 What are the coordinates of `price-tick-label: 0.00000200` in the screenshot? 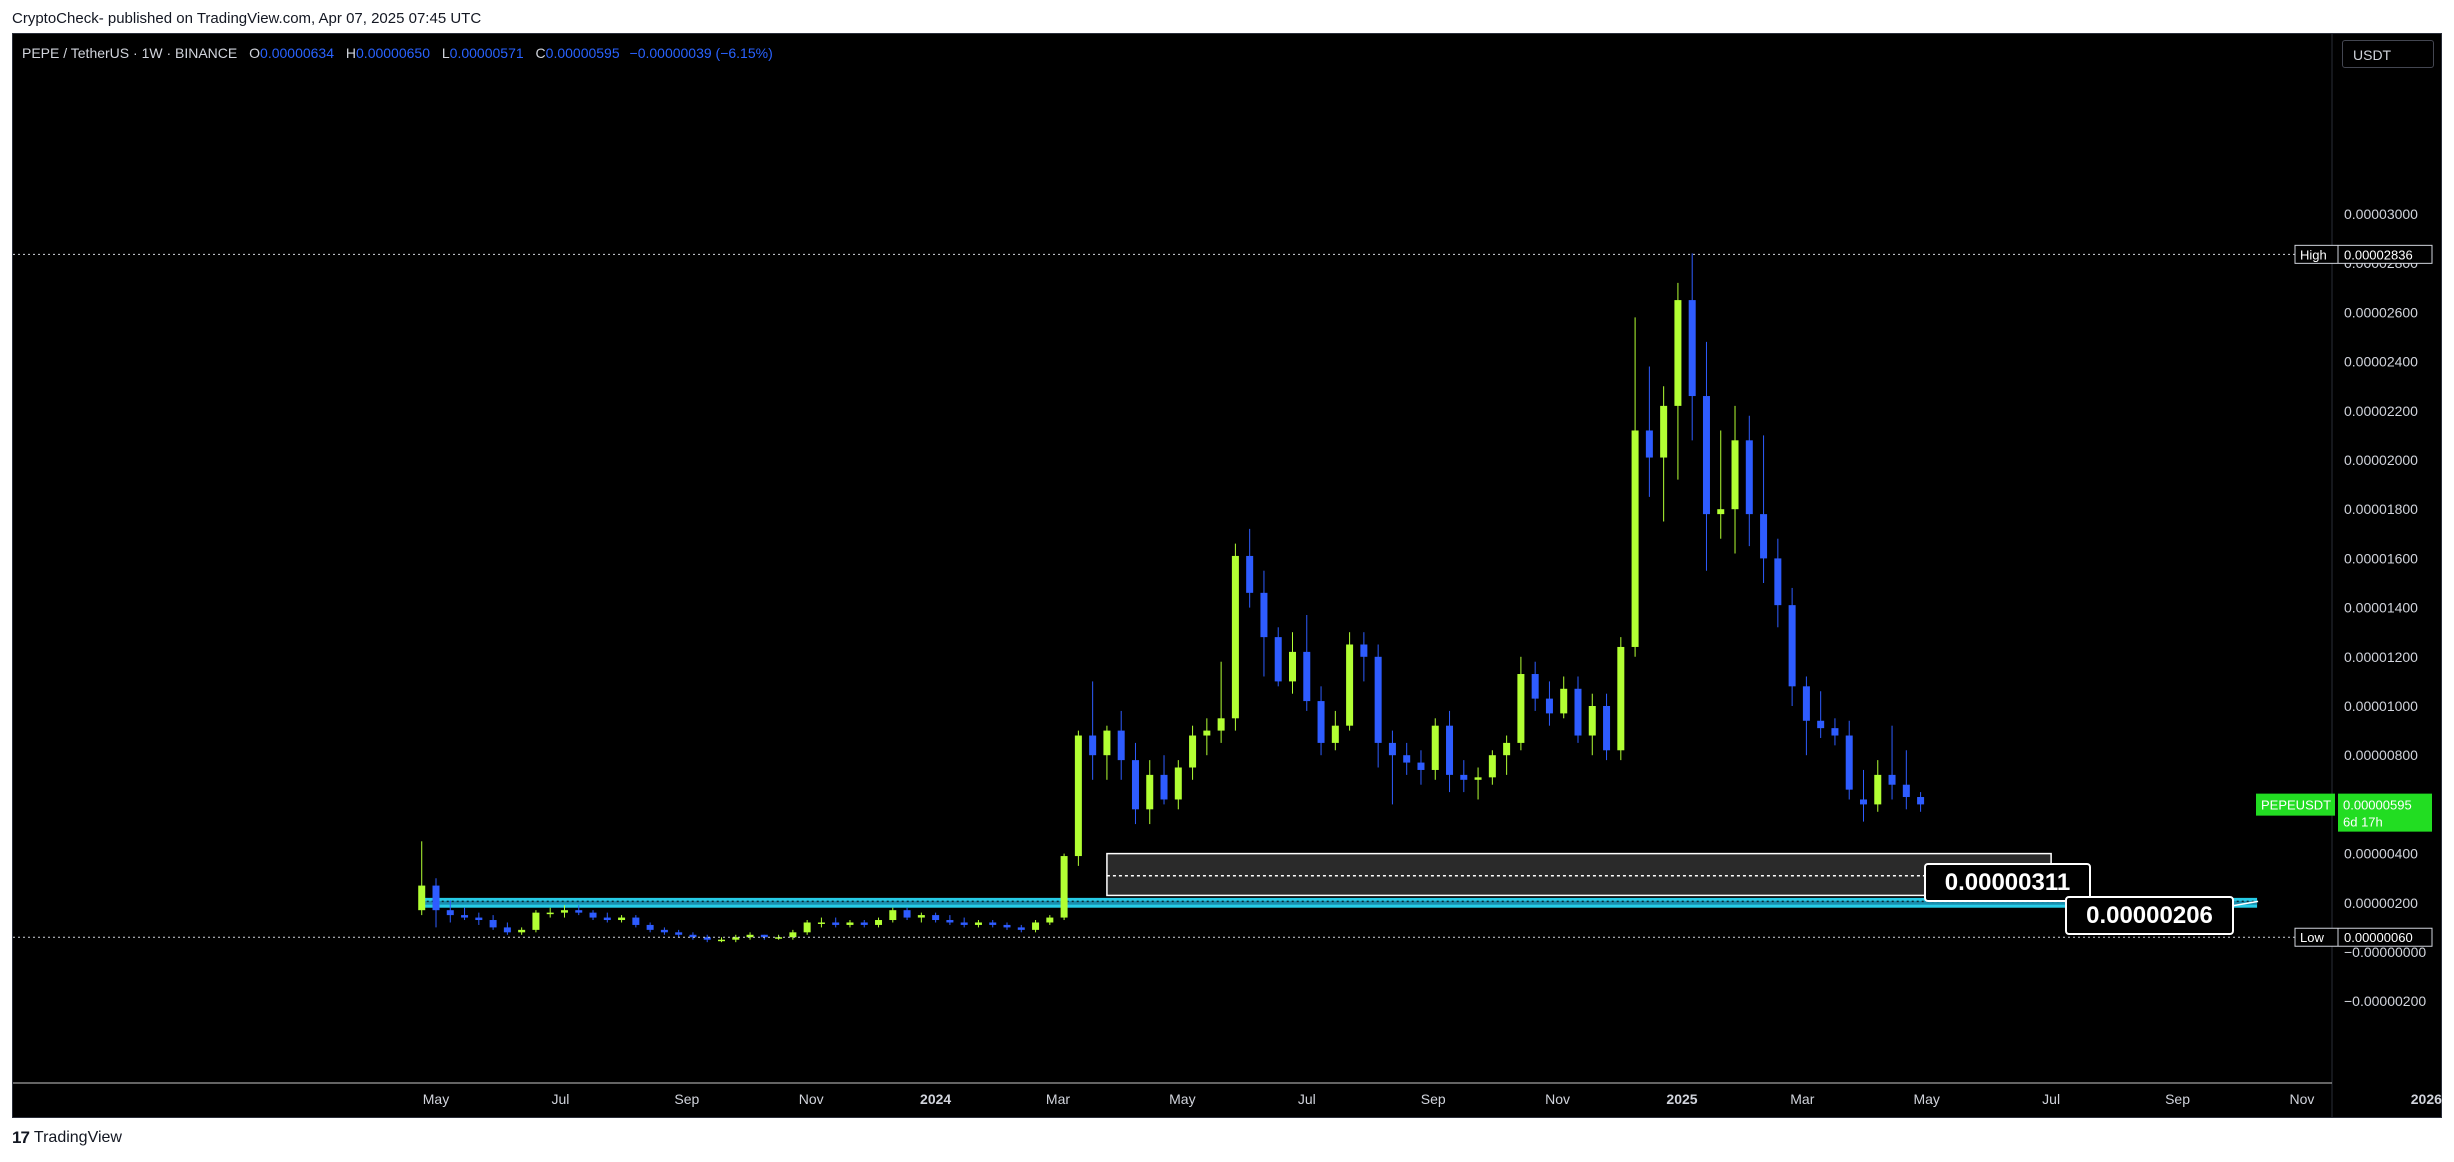 It's located at (2381, 903).